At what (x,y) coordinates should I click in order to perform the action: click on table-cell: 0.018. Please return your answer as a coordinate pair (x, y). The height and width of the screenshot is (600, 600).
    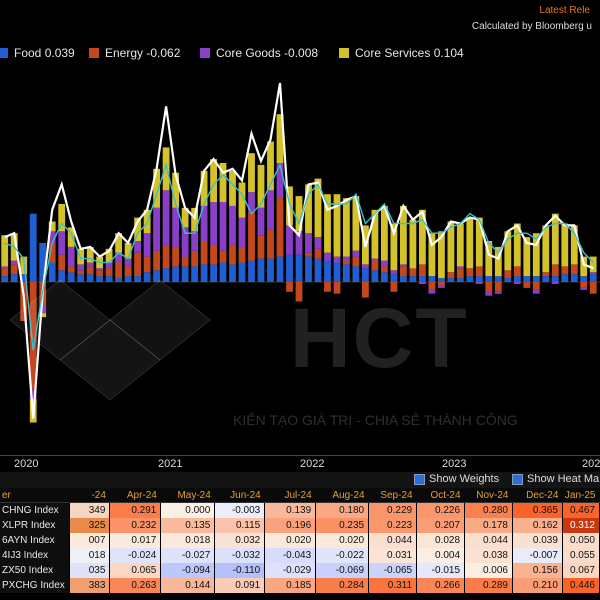
    Looking at the image, I should click on (188, 540).